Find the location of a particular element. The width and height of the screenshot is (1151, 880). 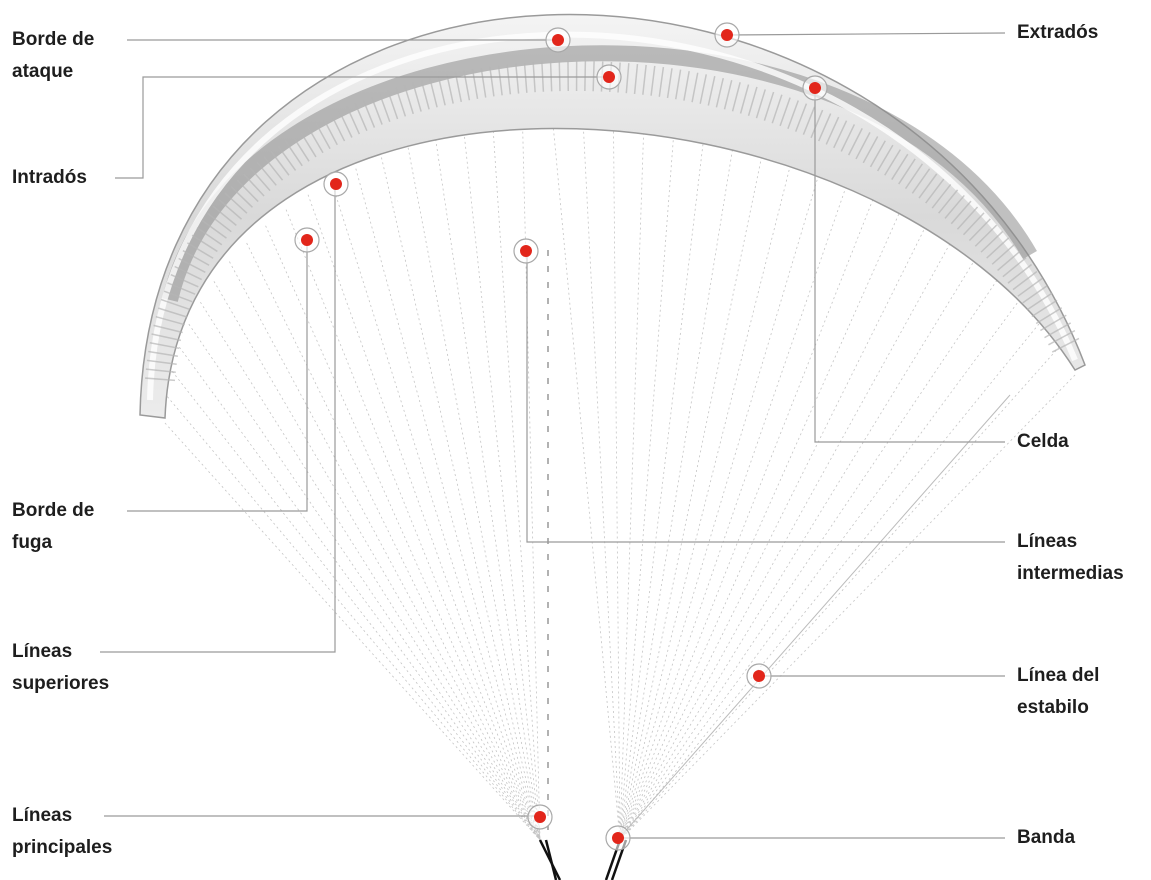

label-text: principales is located at coordinates (62, 847).